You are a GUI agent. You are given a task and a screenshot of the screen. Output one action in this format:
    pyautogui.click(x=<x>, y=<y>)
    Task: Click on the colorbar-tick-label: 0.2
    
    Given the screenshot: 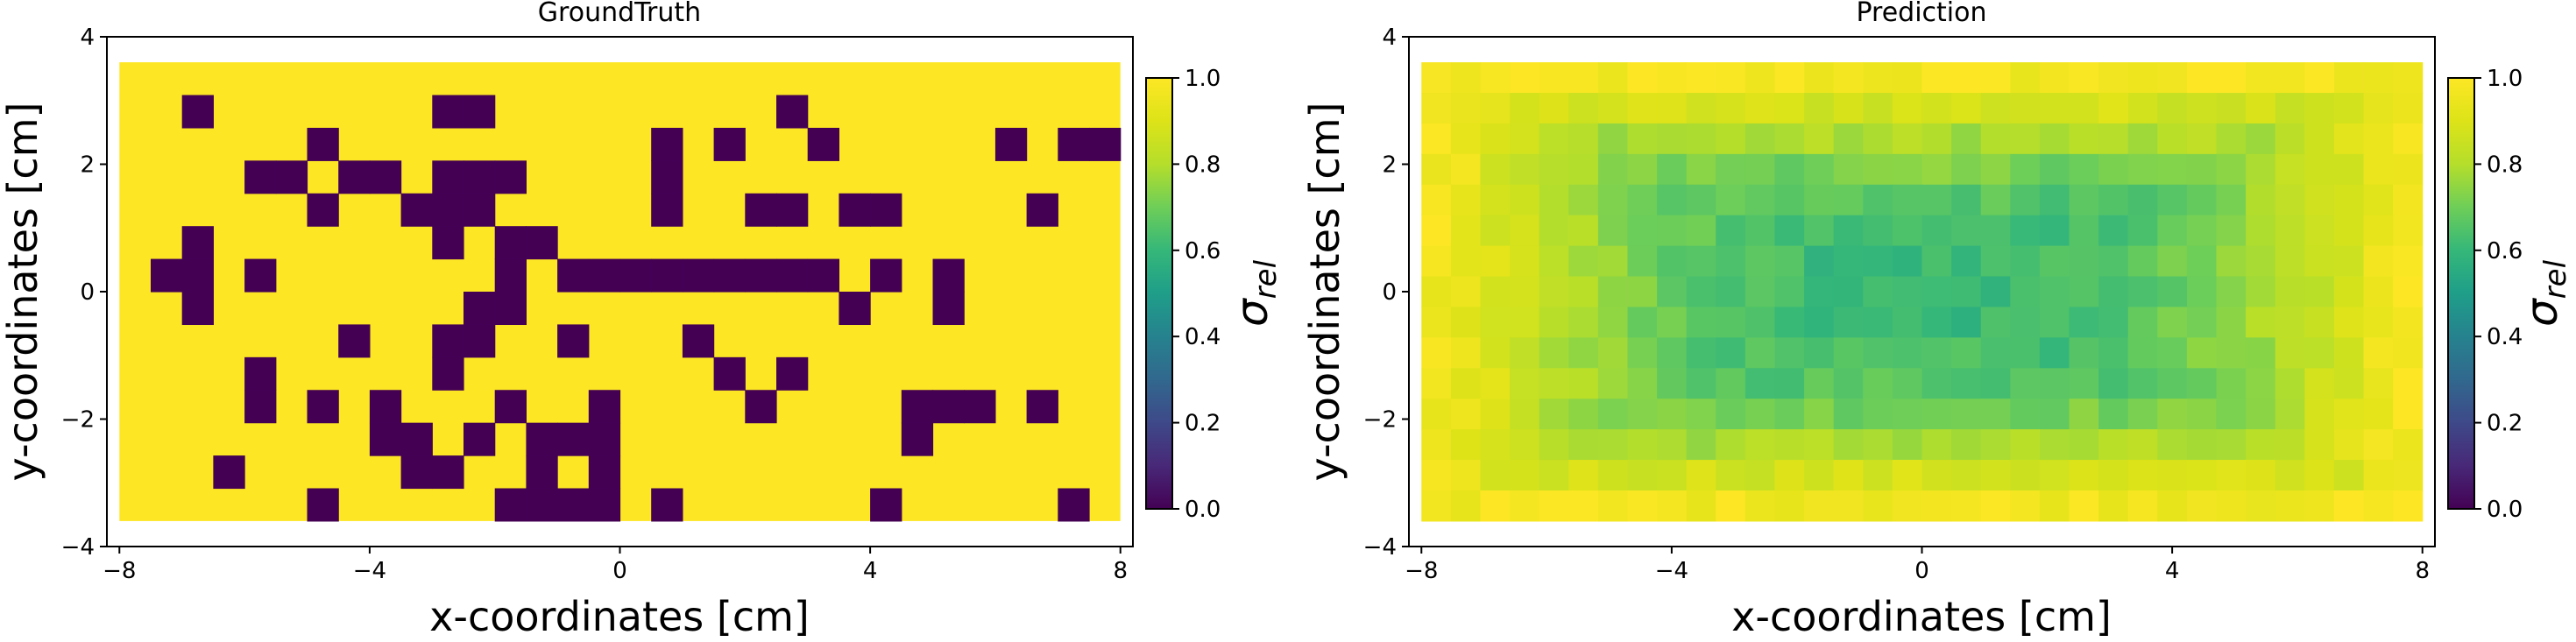 What is the action you would take?
    pyautogui.click(x=2505, y=424)
    